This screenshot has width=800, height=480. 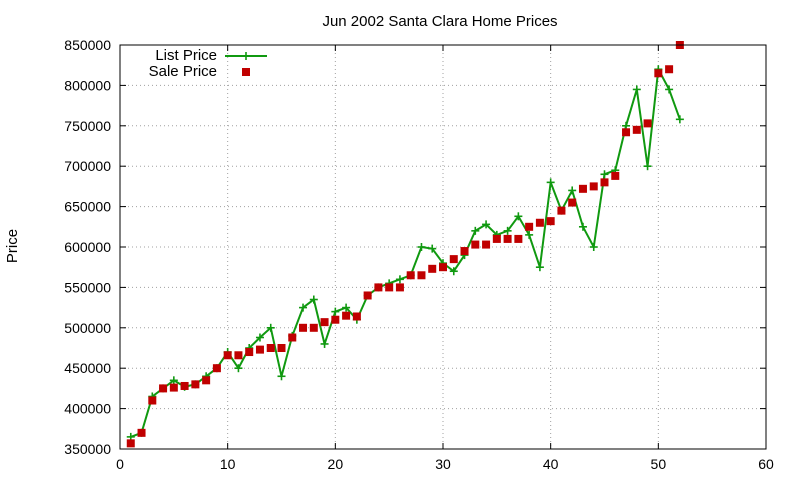 What do you see at coordinates (87, 409) in the screenshot?
I see `y-tick-label: 400000` at bounding box center [87, 409].